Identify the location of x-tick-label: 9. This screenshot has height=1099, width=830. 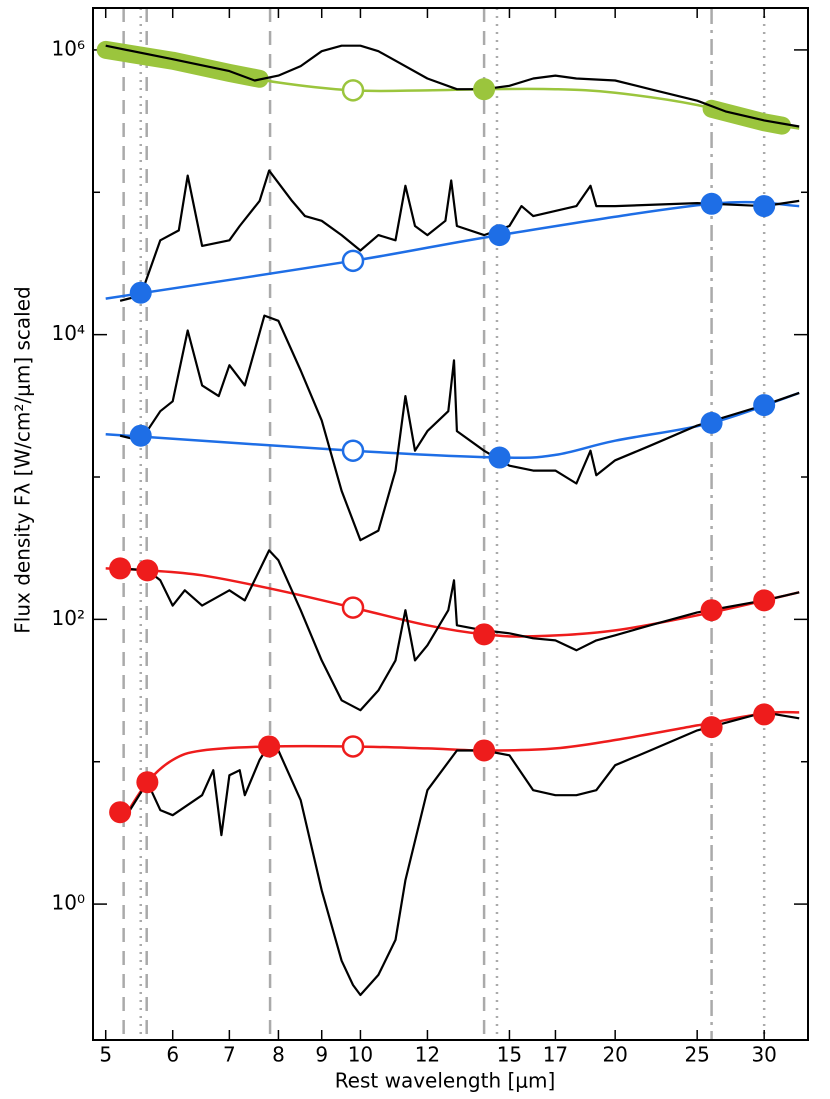
(321, 1055).